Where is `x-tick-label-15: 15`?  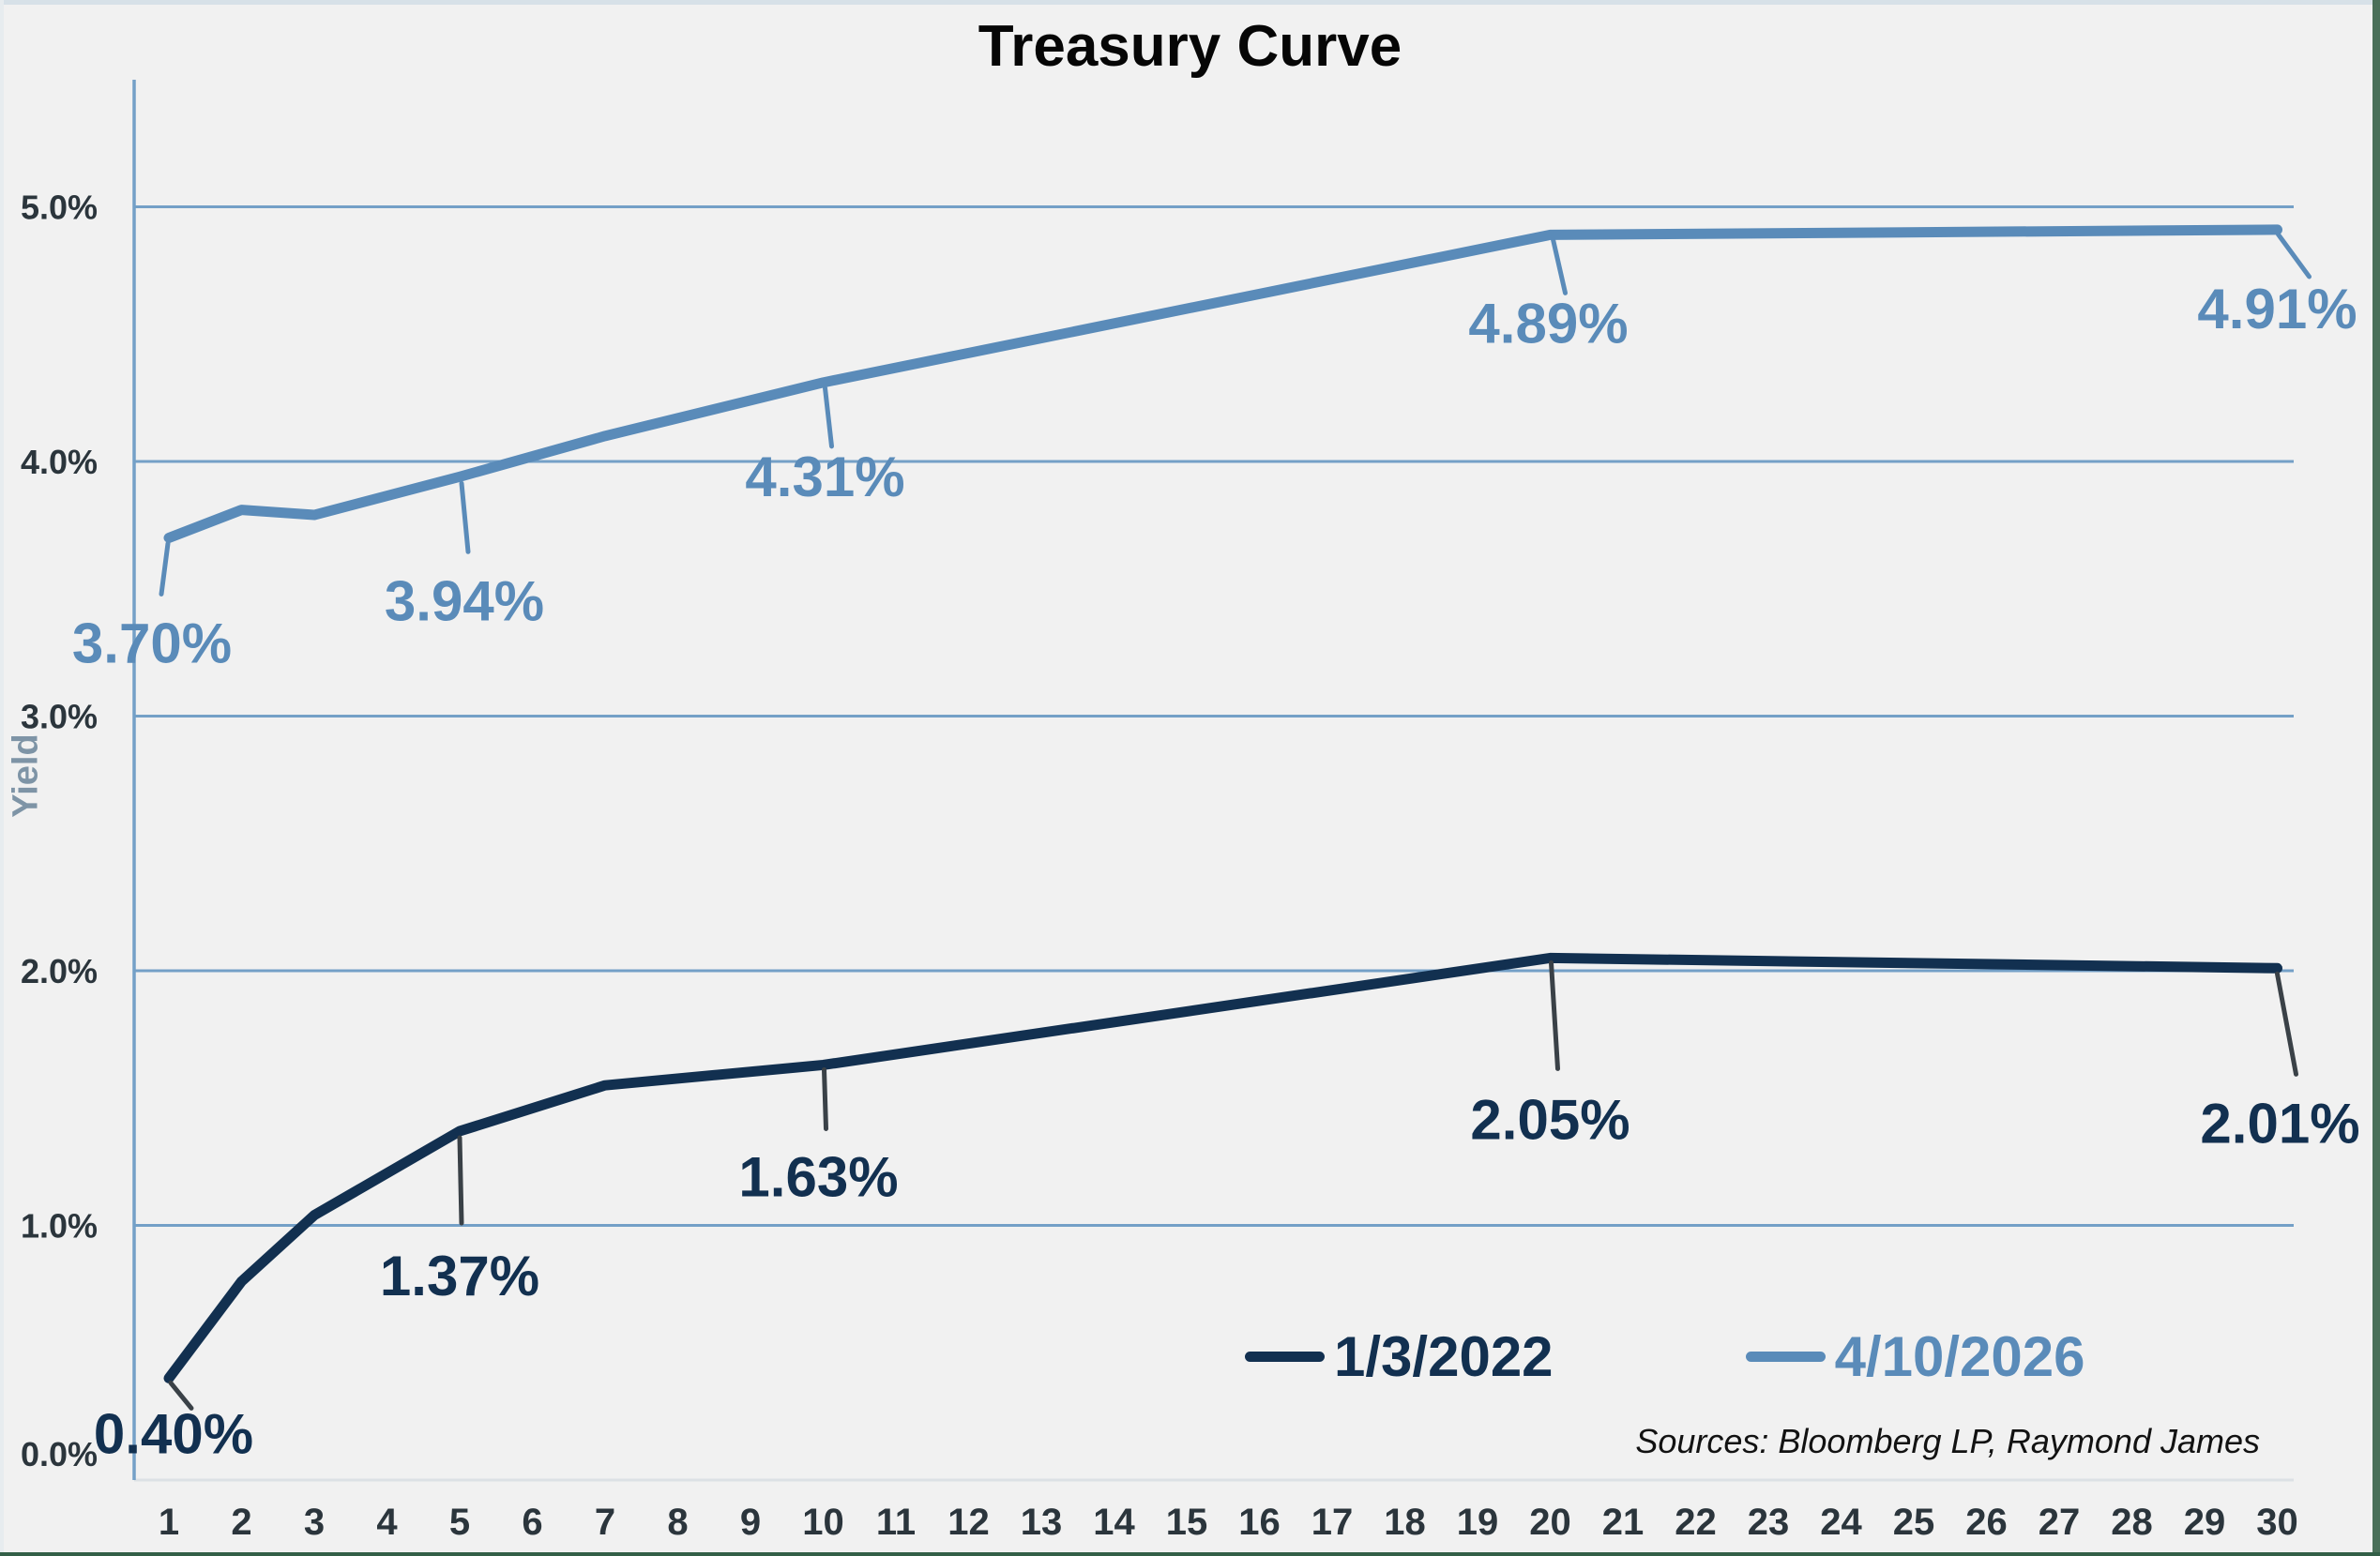
x-tick-label-15: 15 is located at coordinates (1187, 1522).